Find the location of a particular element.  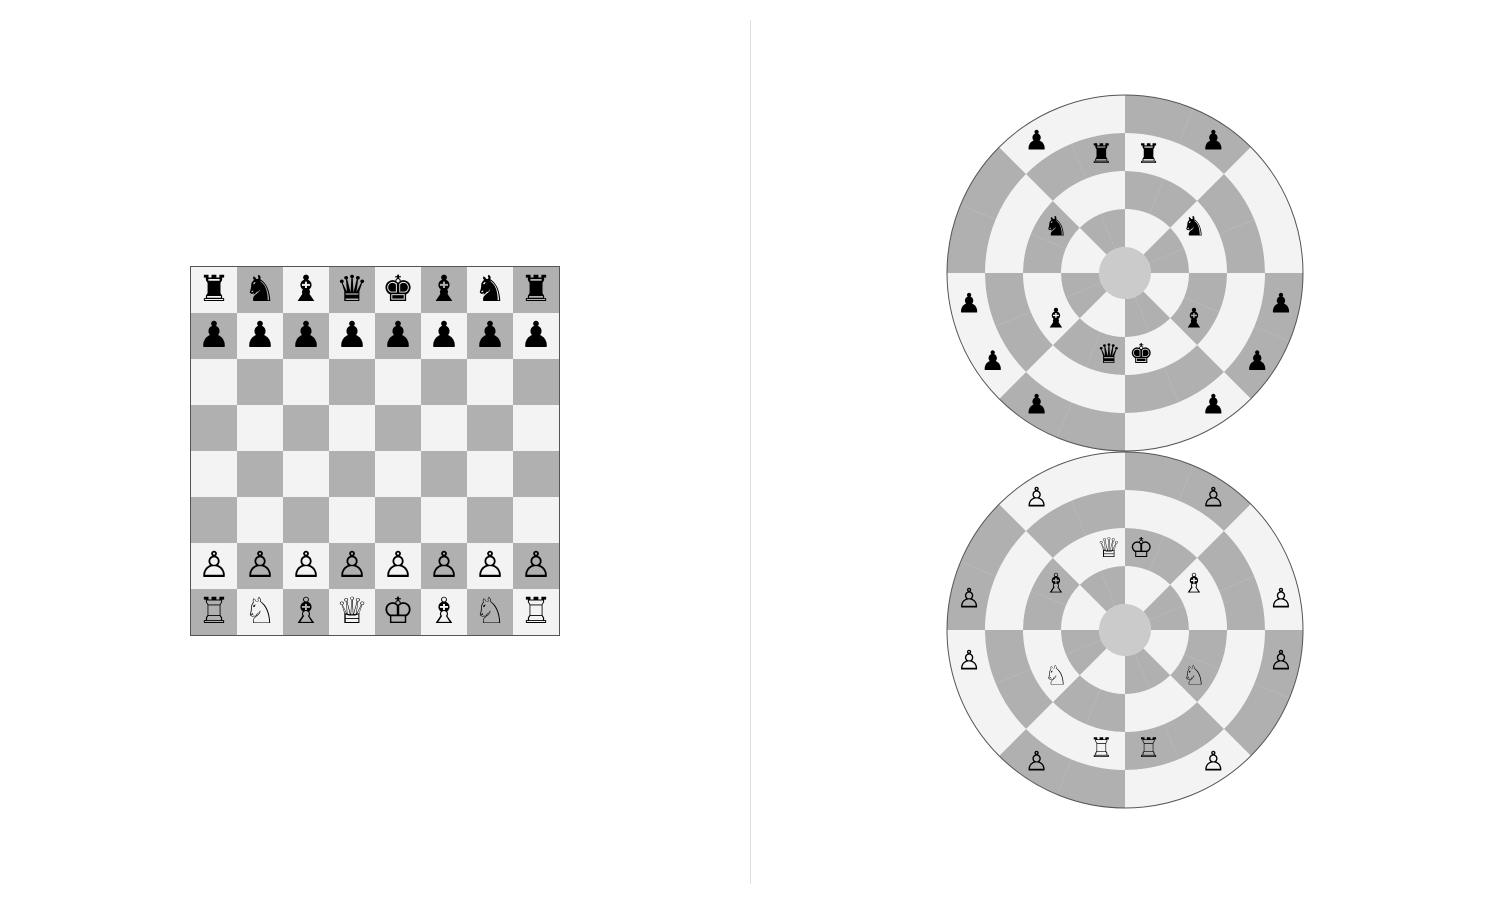

chess-piece-square: ♖ is located at coordinates (536, 612).